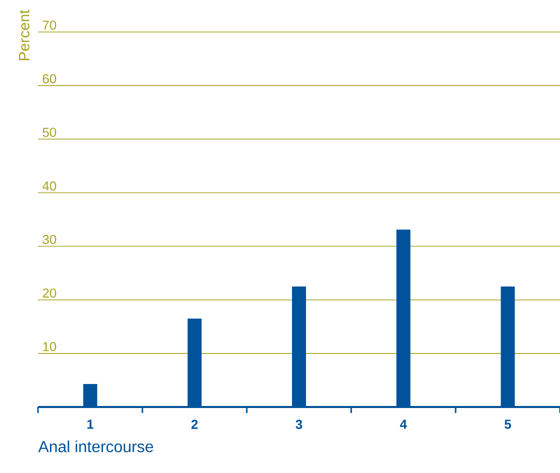  I want to click on x-tick-label: 3, so click(299, 424).